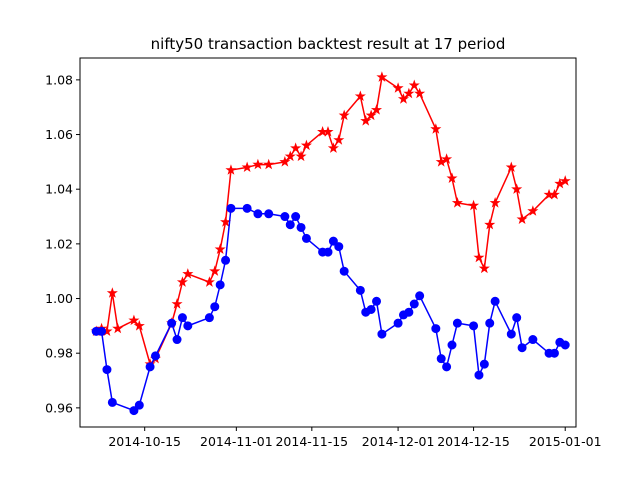 The width and height of the screenshot is (640, 480). I want to click on y-tick-label: 0.98, so click(59, 353).